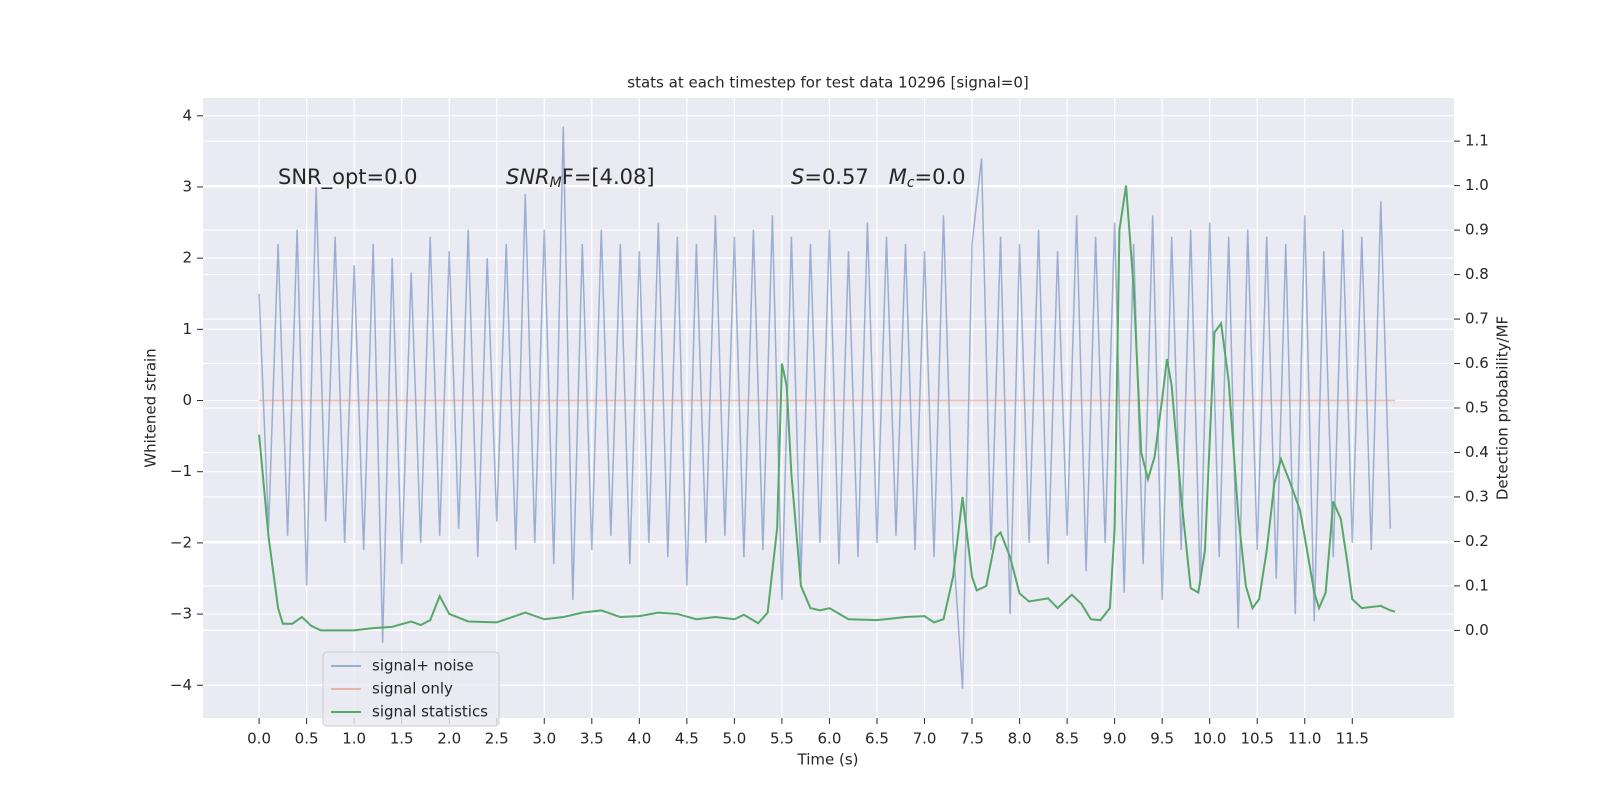  Describe the element at coordinates (878, 178) in the screenshot. I see `annotation: S=0.57 Mc=0.0` at that location.